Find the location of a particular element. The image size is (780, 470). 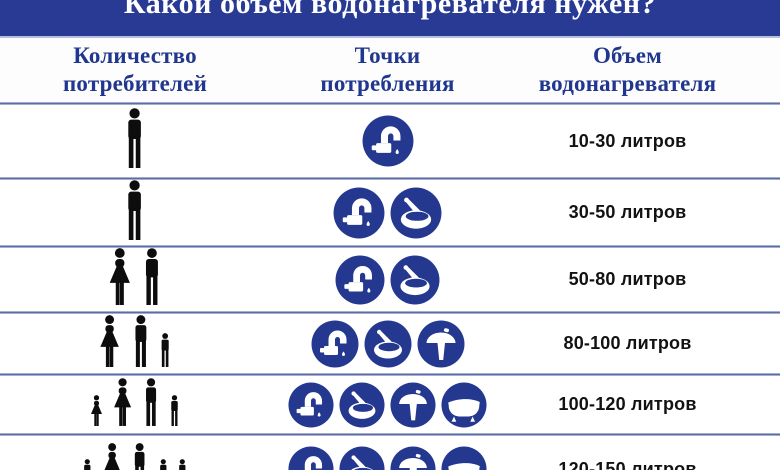

table-row: 50-80 литров is located at coordinates (390, 279).